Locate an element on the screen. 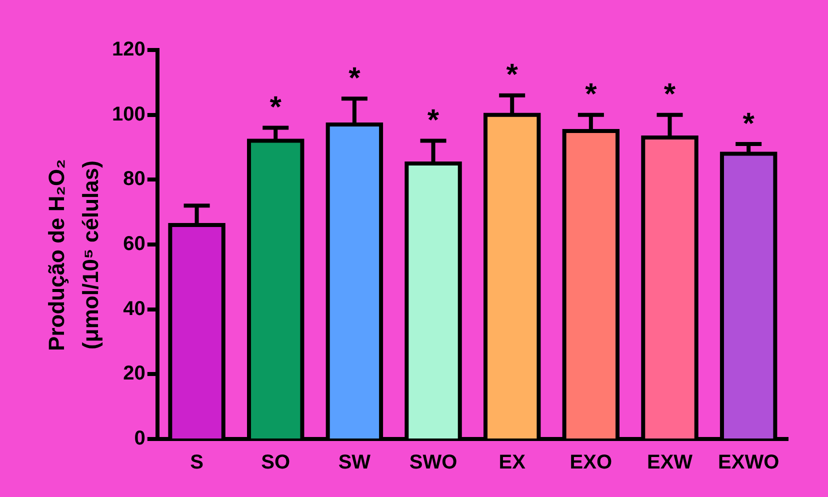  x-tick-label: EXWO is located at coordinates (749, 463).